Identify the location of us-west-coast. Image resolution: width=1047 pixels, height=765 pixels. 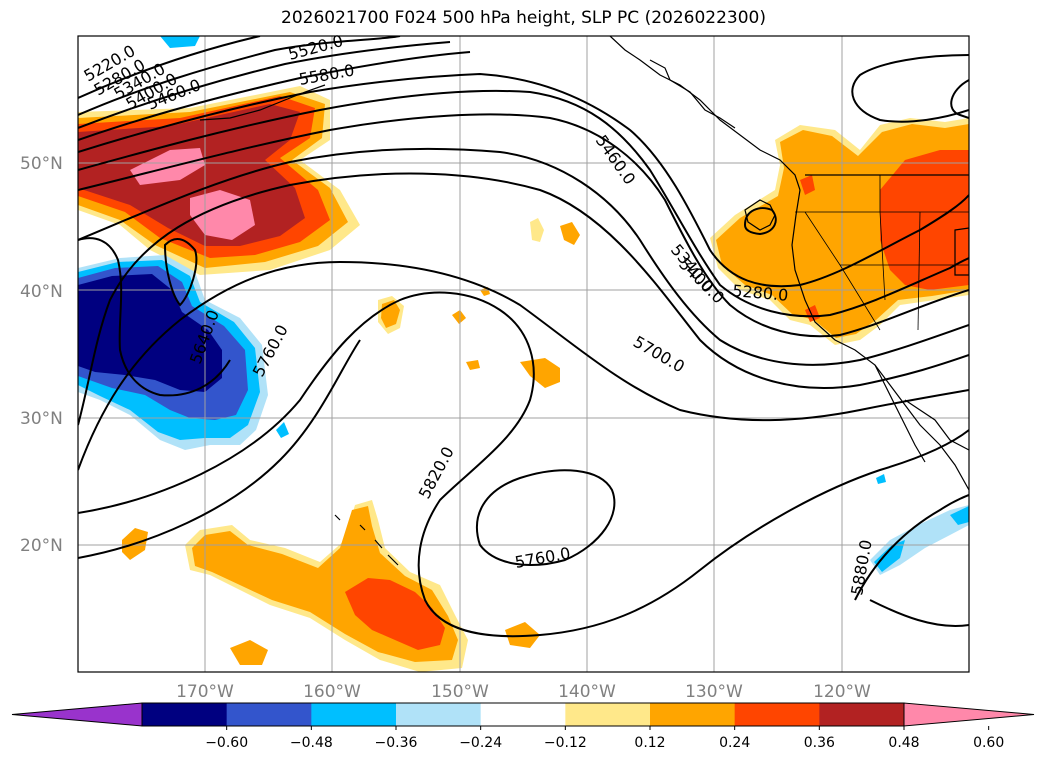
(880, 340).